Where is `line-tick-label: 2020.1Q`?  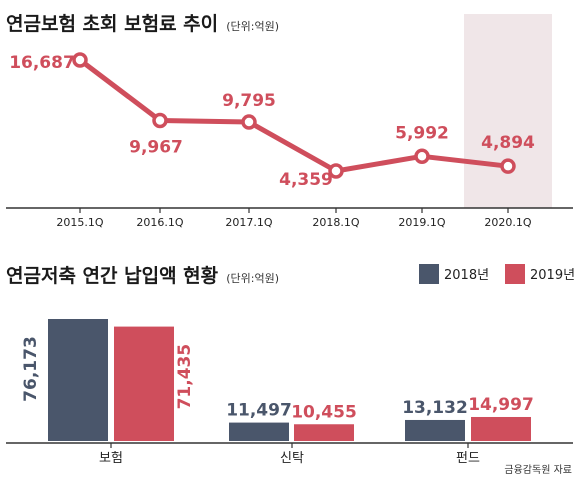 line-tick-label: 2020.1Q is located at coordinates (507, 222).